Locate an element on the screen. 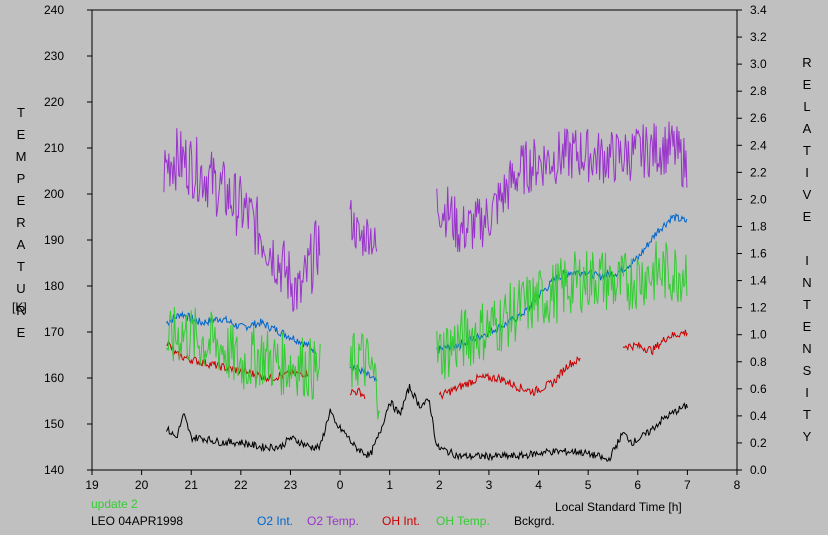 This screenshot has width=828, height=535. y-right-tick-label: 0.0 is located at coordinates (758, 470).